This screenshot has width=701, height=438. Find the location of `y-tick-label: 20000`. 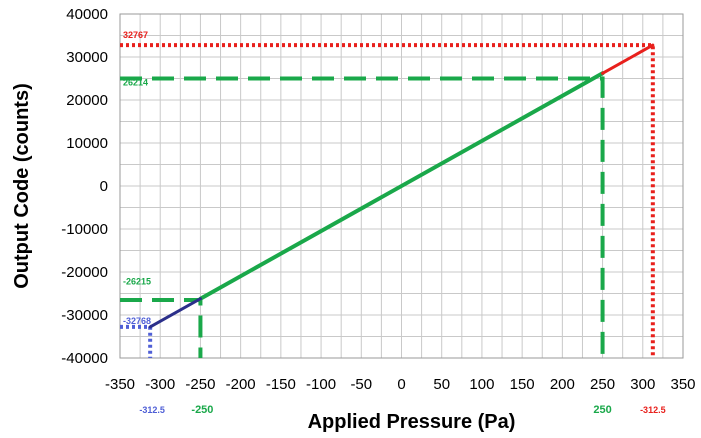

y-tick-label: 20000 is located at coordinates (87, 100).